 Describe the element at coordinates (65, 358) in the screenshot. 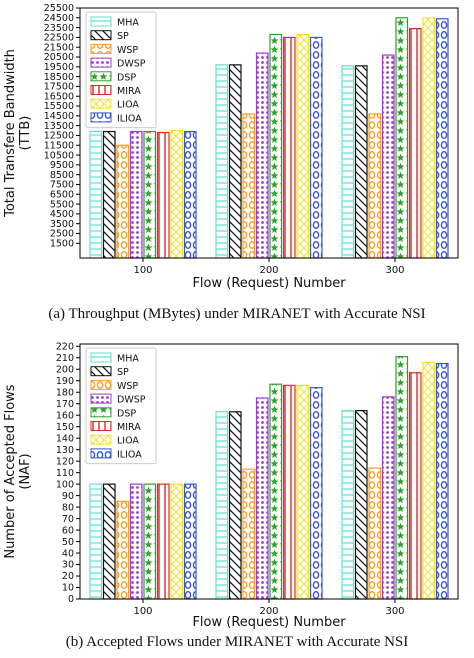

I see `y-tick-label: 210` at that location.